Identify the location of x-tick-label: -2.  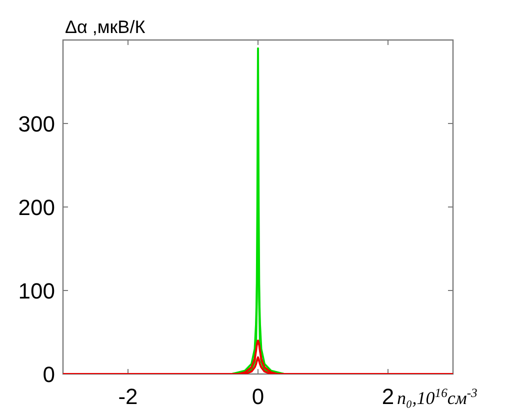
(128, 396).